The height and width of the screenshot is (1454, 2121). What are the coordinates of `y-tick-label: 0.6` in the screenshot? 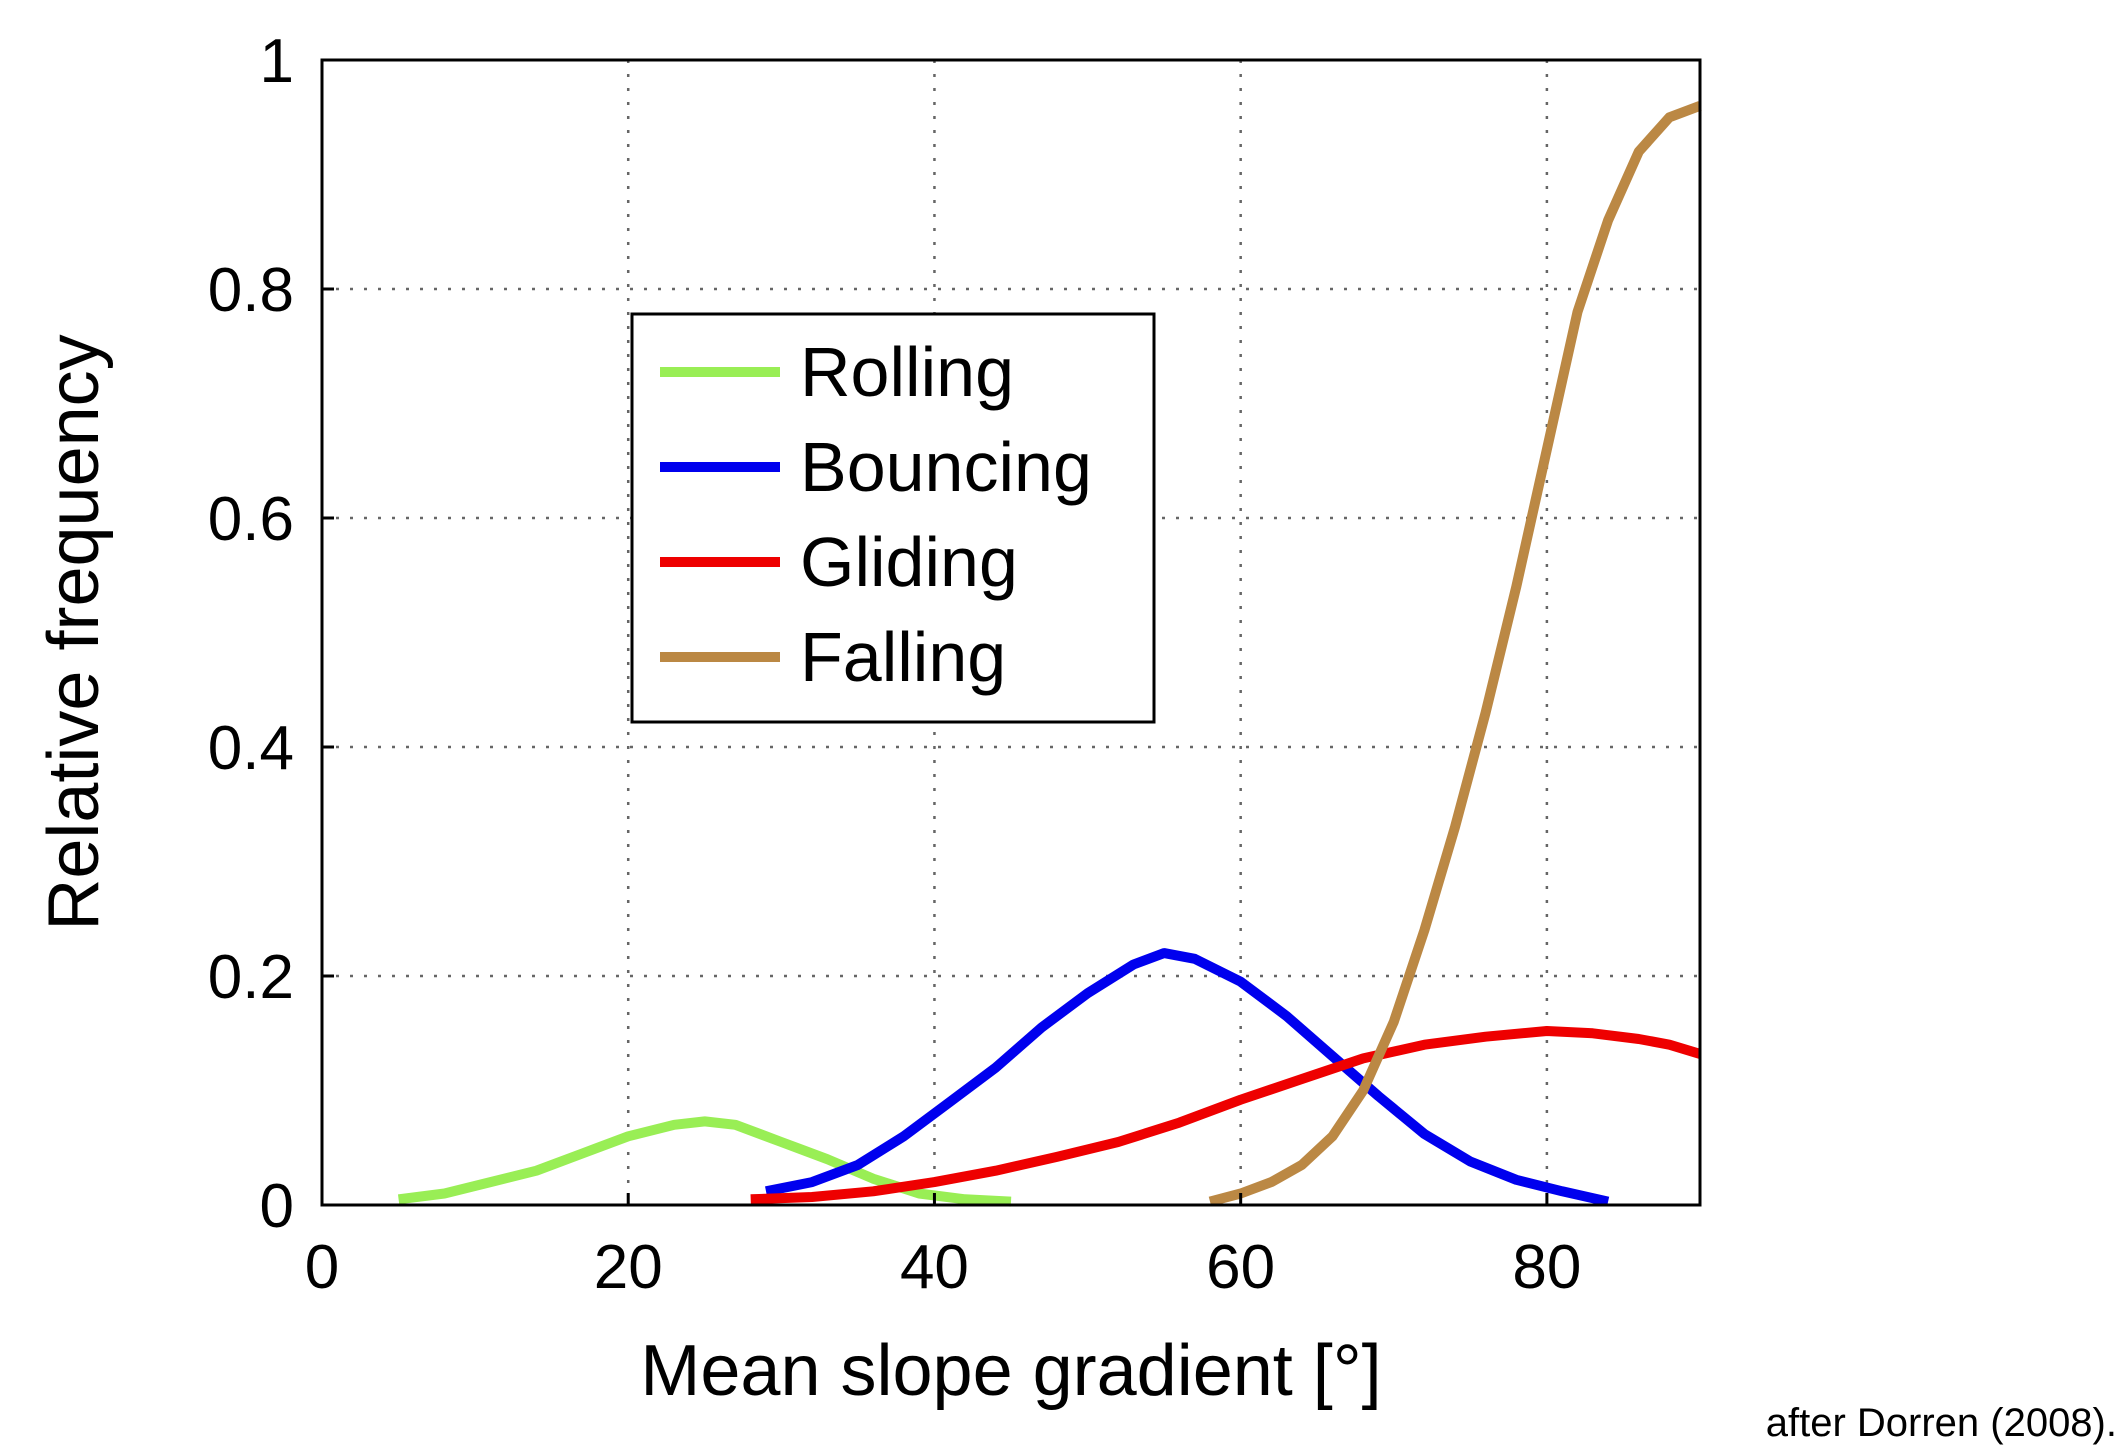 It's located at (251, 519).